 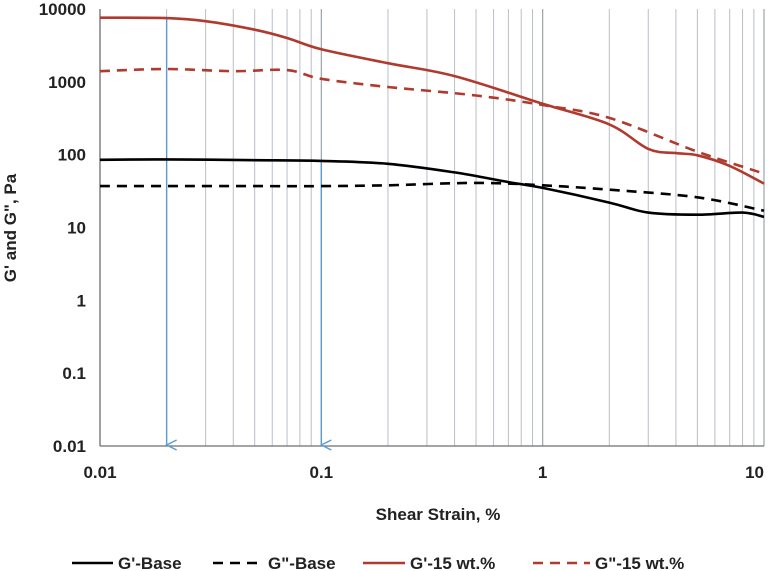 What do you see at coordinates (244, 231) in the screenshot?
I see `annotations` at bounding box center [244, 231].